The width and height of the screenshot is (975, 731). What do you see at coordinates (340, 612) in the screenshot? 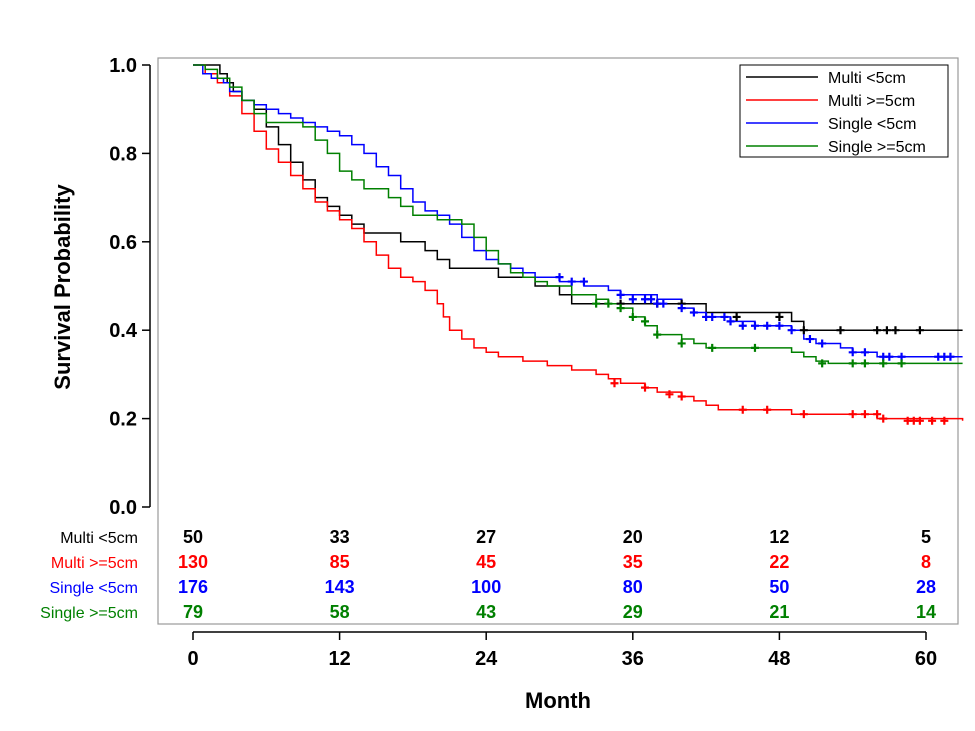
I see `risk-count: 58` at bounding box center [340, 612].